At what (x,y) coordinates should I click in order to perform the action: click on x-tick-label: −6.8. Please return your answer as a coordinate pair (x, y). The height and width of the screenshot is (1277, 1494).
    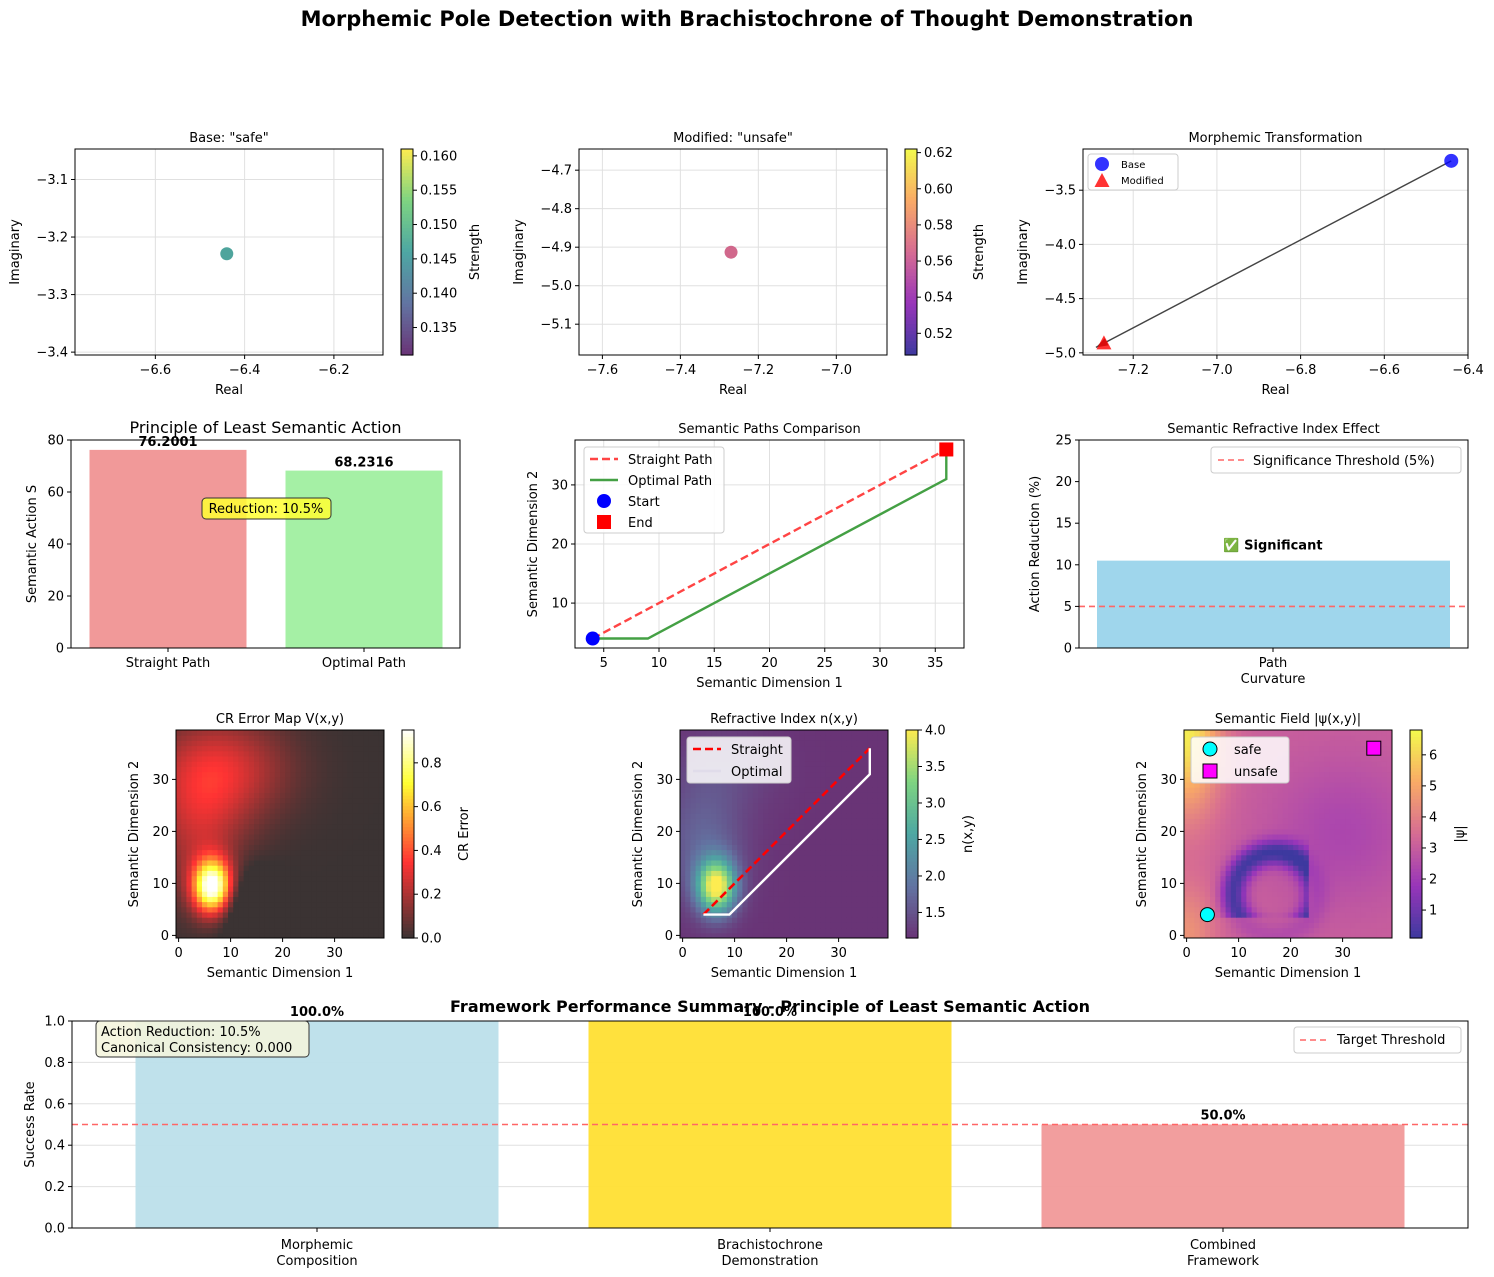
    Looking at the image, I should click on (1301, 370).